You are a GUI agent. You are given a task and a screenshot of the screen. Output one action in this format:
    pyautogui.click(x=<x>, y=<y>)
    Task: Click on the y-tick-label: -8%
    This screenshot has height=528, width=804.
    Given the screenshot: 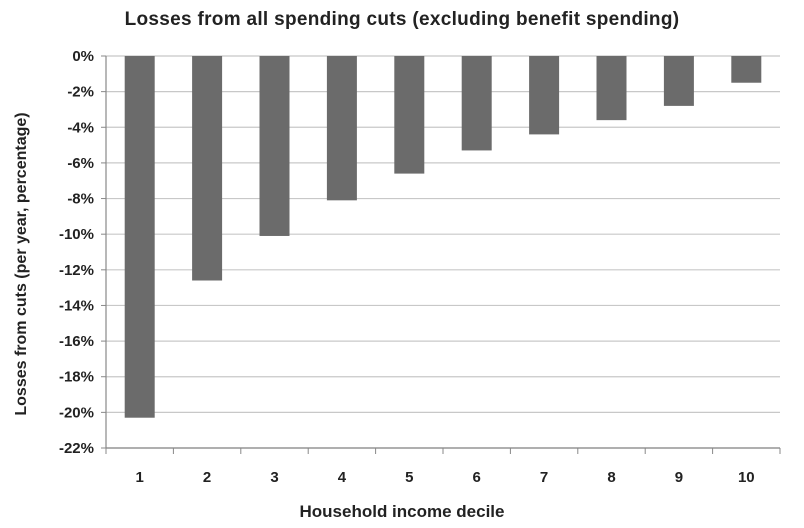 What is the action you would take?
    pyautogui.click(x=80, y=199)
    